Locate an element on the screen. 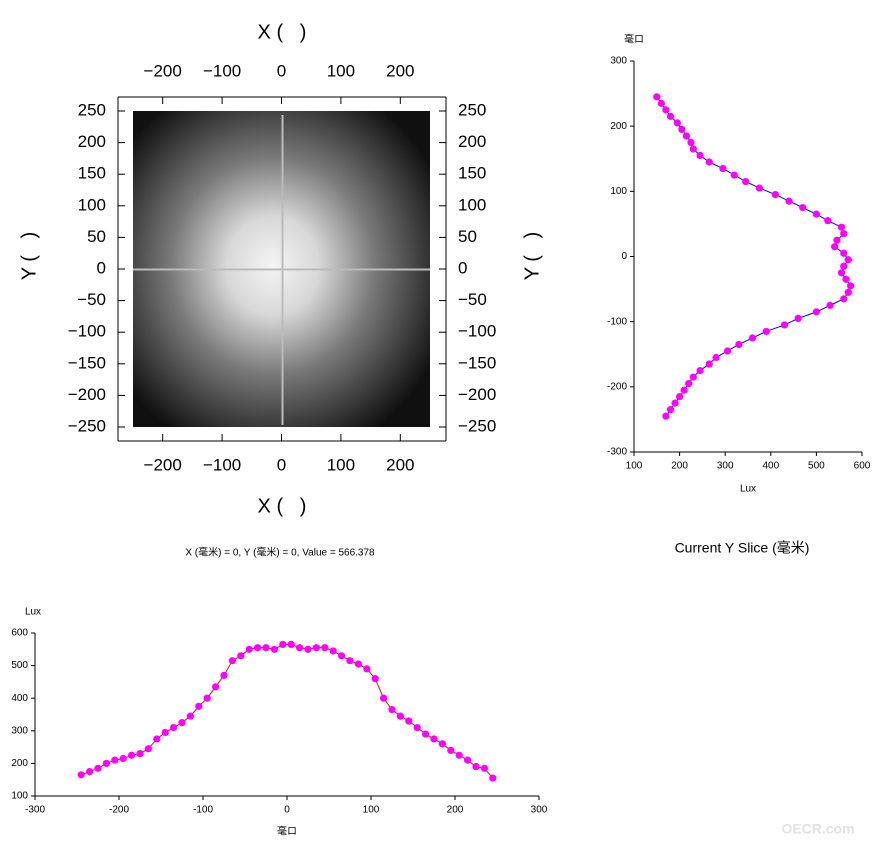  y-tick-label: −250 is located at coordinates (87, 425).